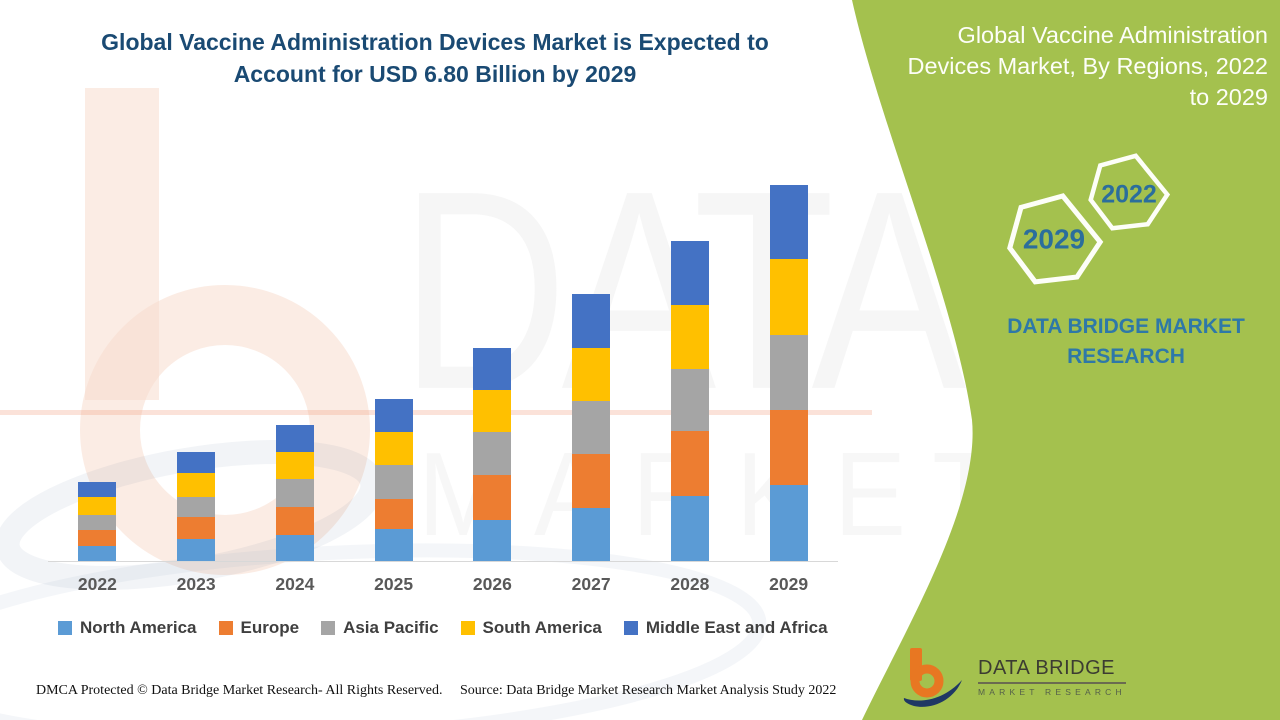  What do you see at coordinates (1052, 670) in the screenshot?
I see `logo-title: DATA BRIDGE` at bounding box center [1052, 670].